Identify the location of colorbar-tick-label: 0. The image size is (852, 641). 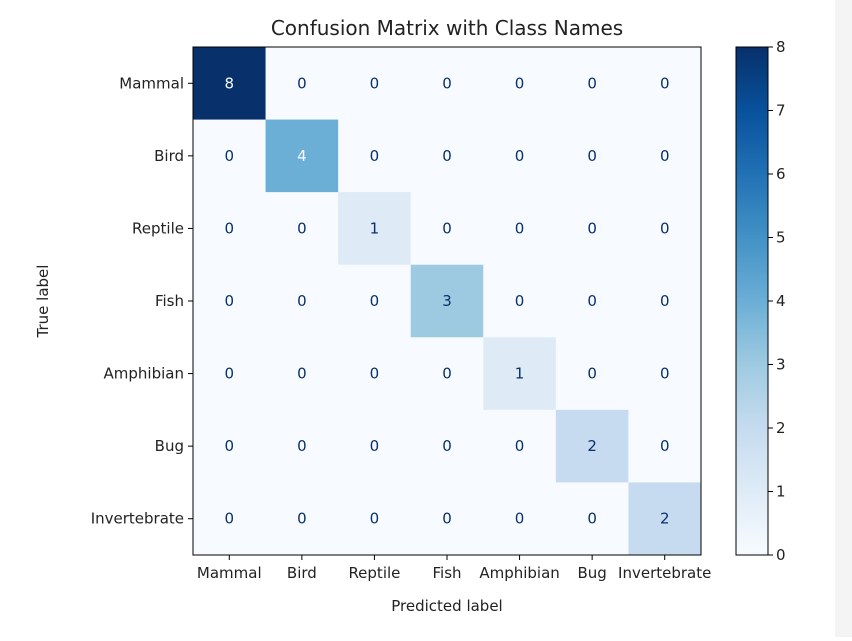
(781, 555).